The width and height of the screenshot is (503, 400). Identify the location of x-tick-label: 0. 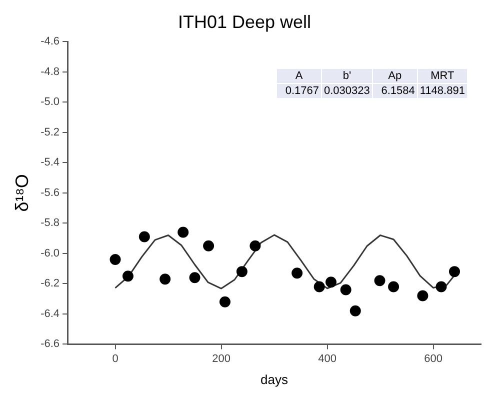
(115, 358).